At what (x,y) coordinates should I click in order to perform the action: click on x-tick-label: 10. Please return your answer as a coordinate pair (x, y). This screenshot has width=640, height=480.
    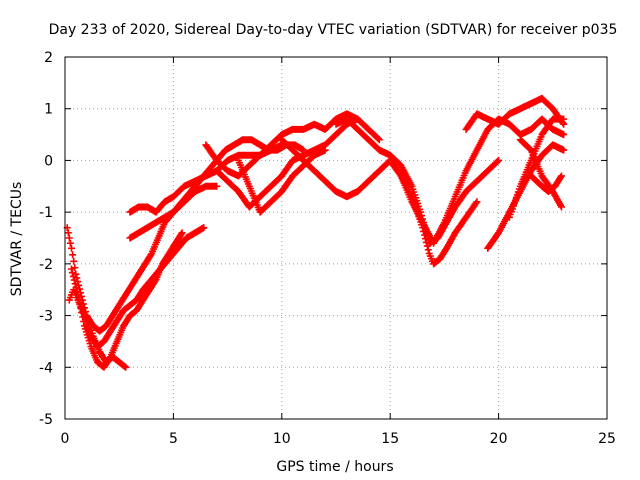
    Looking at the image, I should click on (282, 439).